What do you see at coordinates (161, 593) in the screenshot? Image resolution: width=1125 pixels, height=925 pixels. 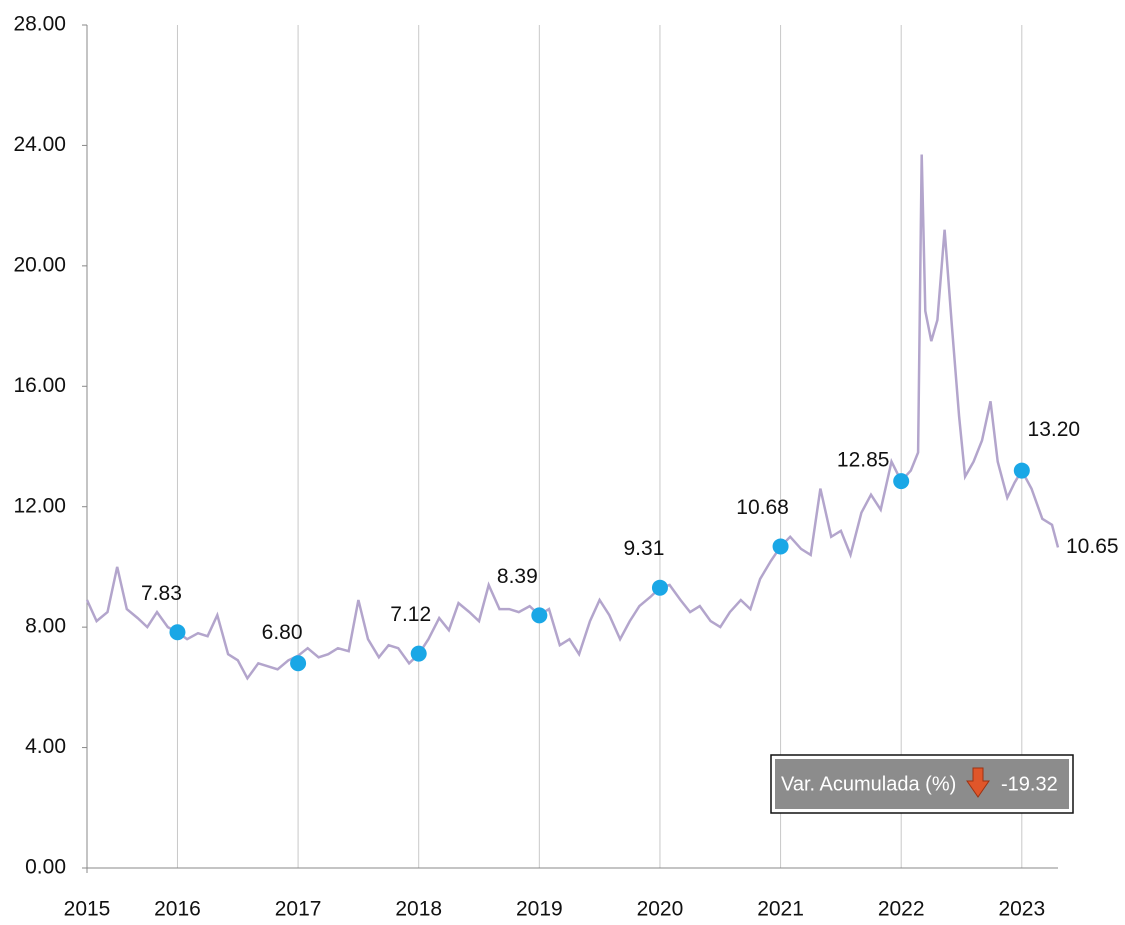 I see `data-label: 7.83` at bounding box center [161, 593].